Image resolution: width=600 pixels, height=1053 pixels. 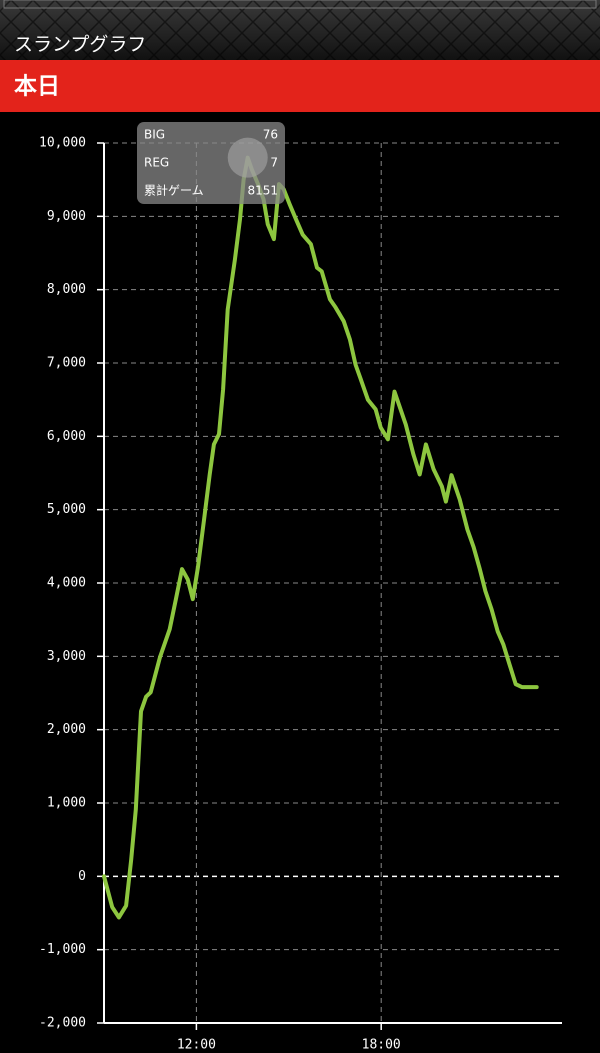 I want to click on tooltip-box, so click(x=211, y=163).